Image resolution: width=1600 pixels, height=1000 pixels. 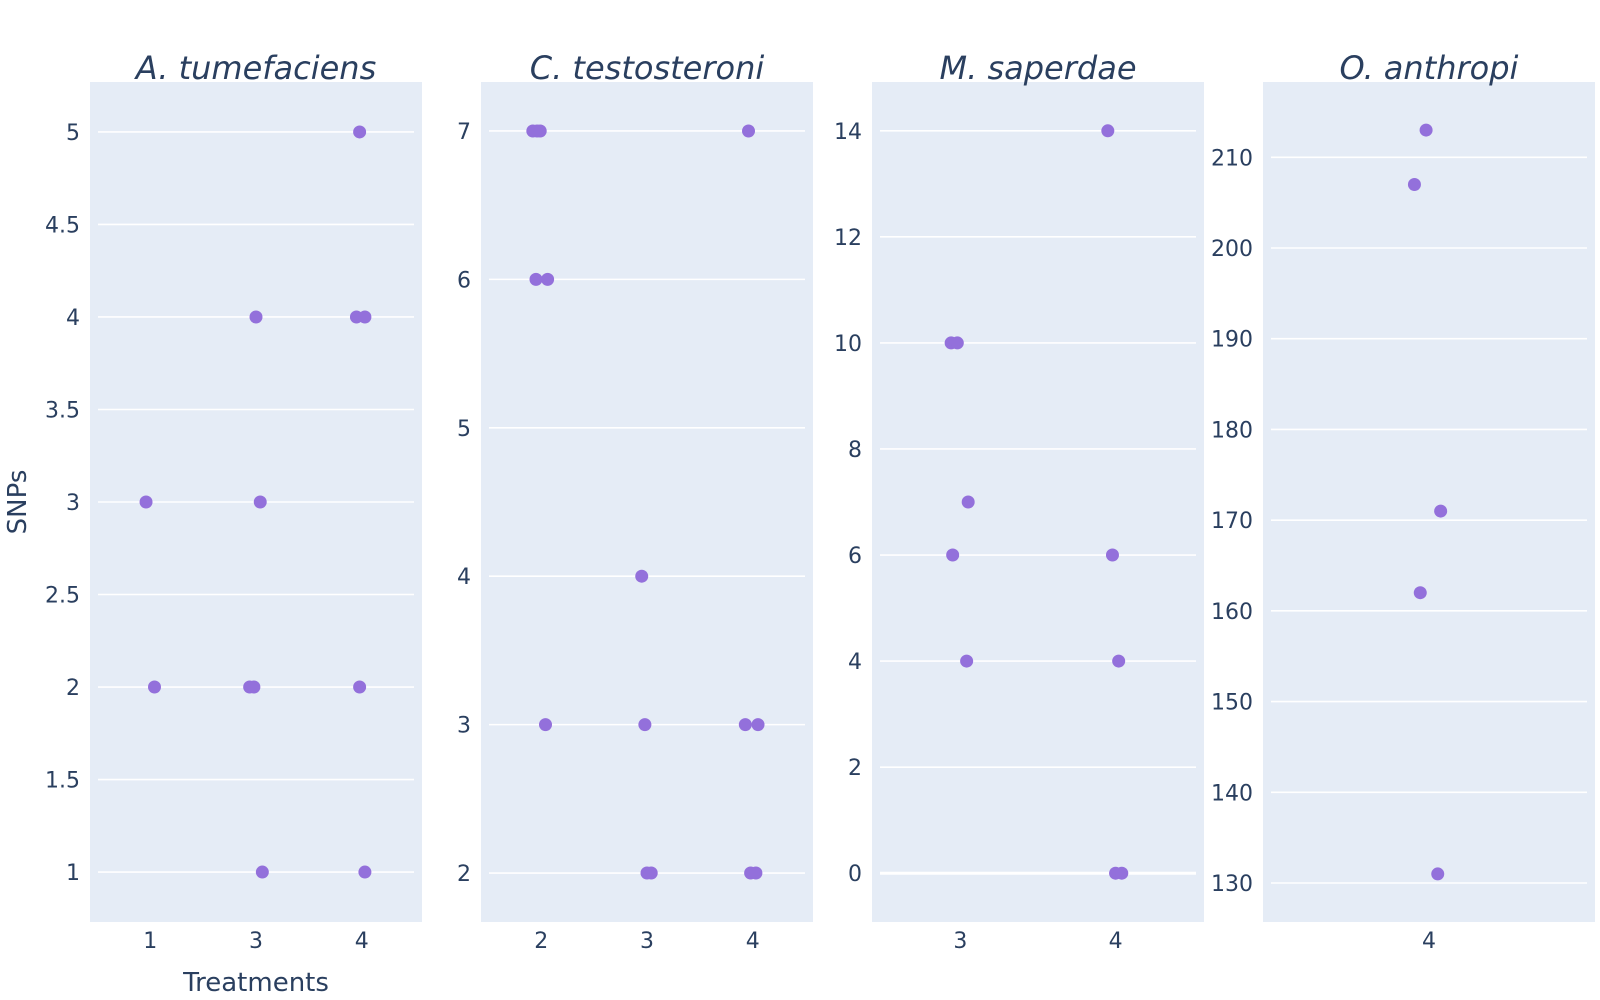 I want to click on panel-title: A. tumefaciens, so click(x=255, y=68).